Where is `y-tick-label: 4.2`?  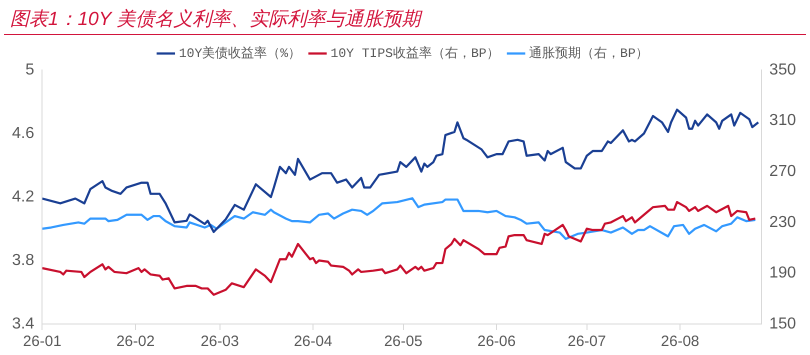
y-tick-label: 4.2 is located at coordinates (23, 197).